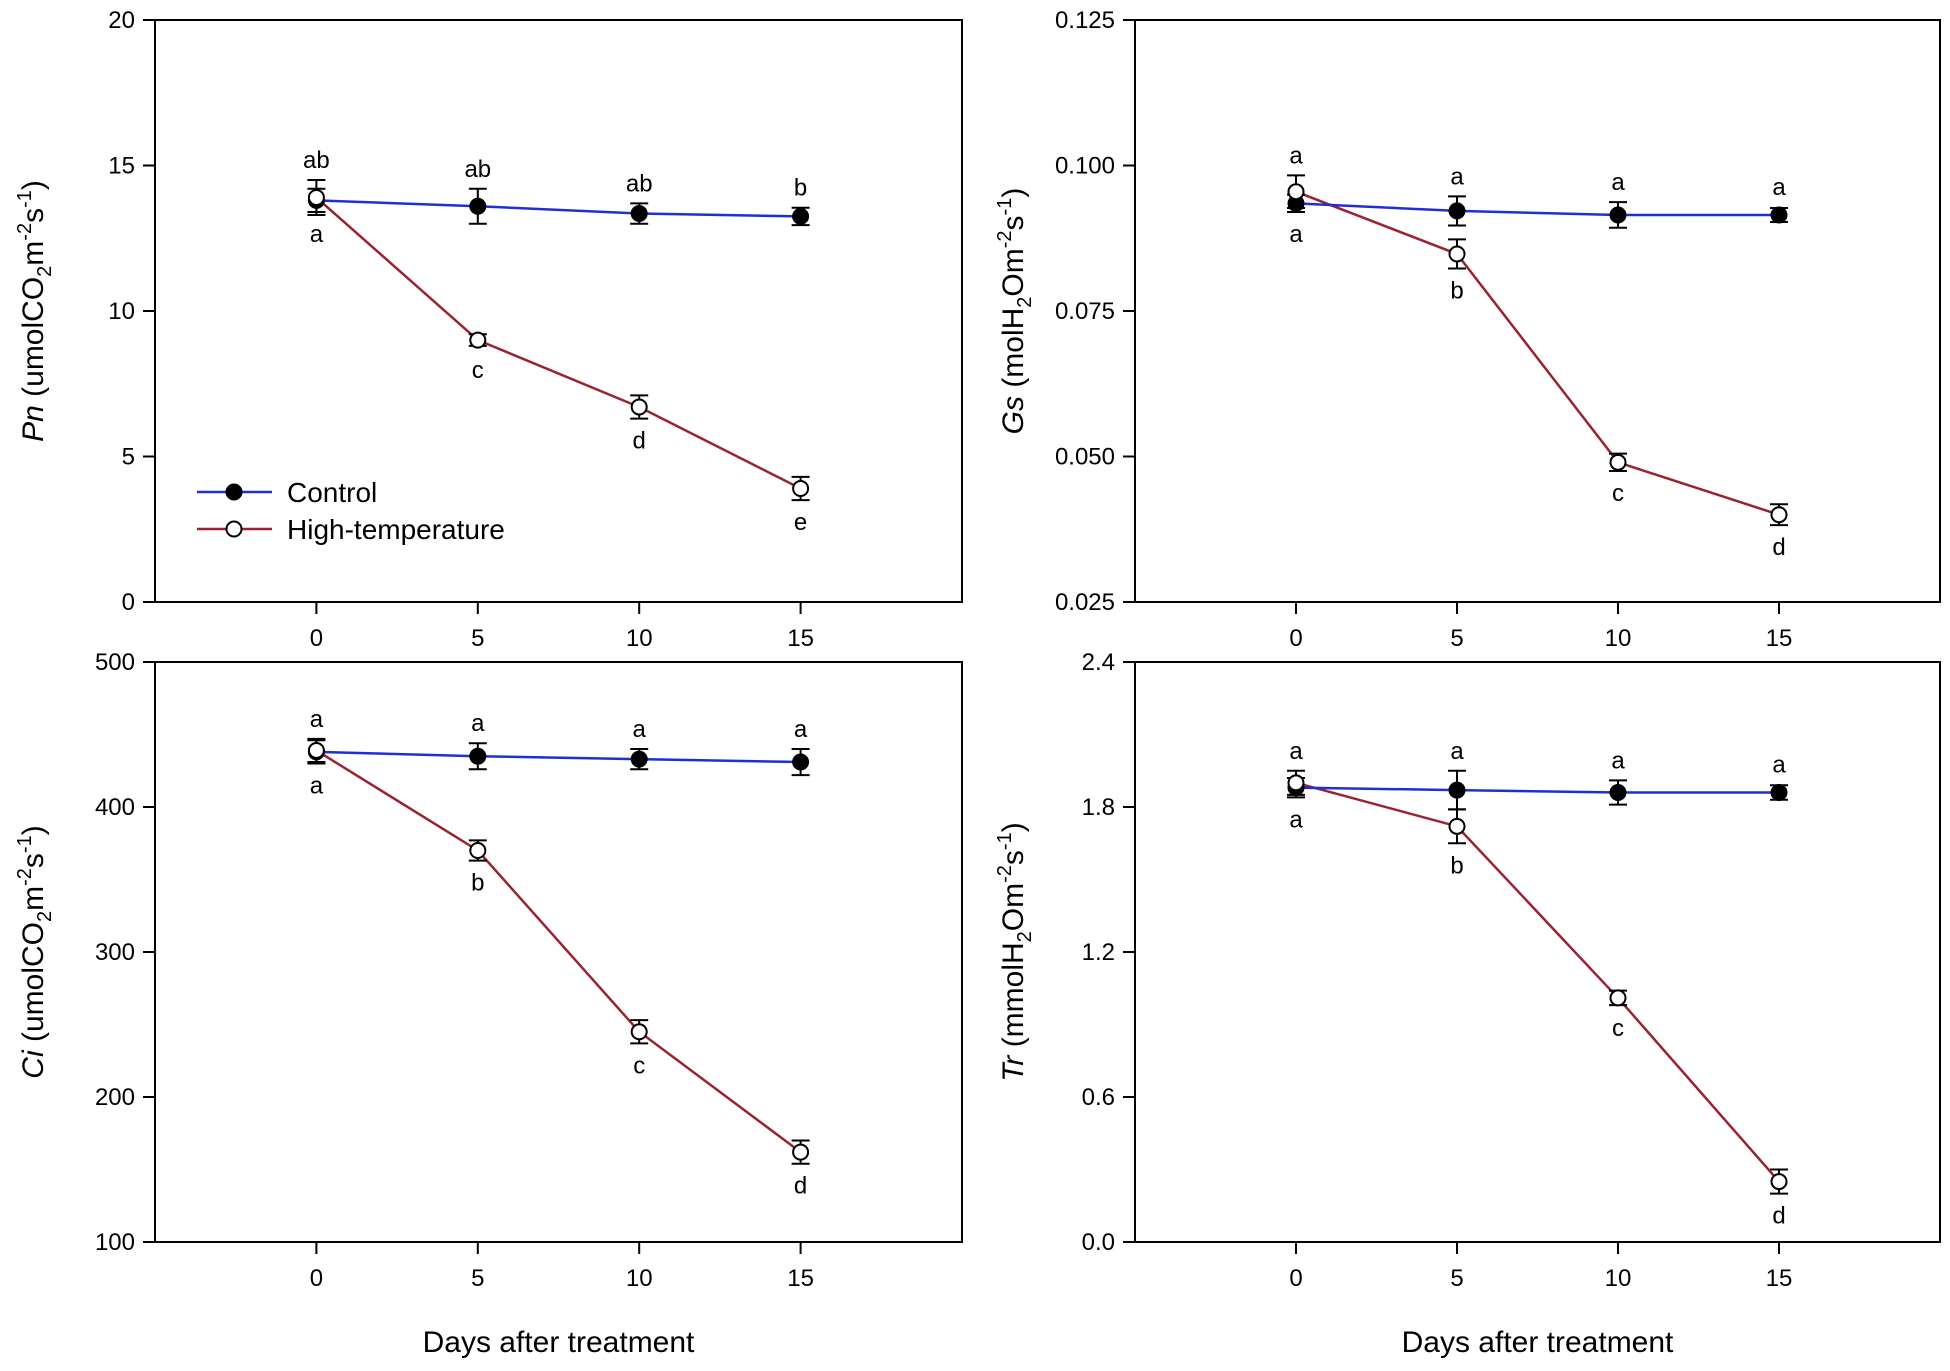 The height and width of the screenshot is (1371, 1950). Describe the element at coordinates (1013, 415) in the screenshot. I see `y-axis-symbol: Gs` at that location.